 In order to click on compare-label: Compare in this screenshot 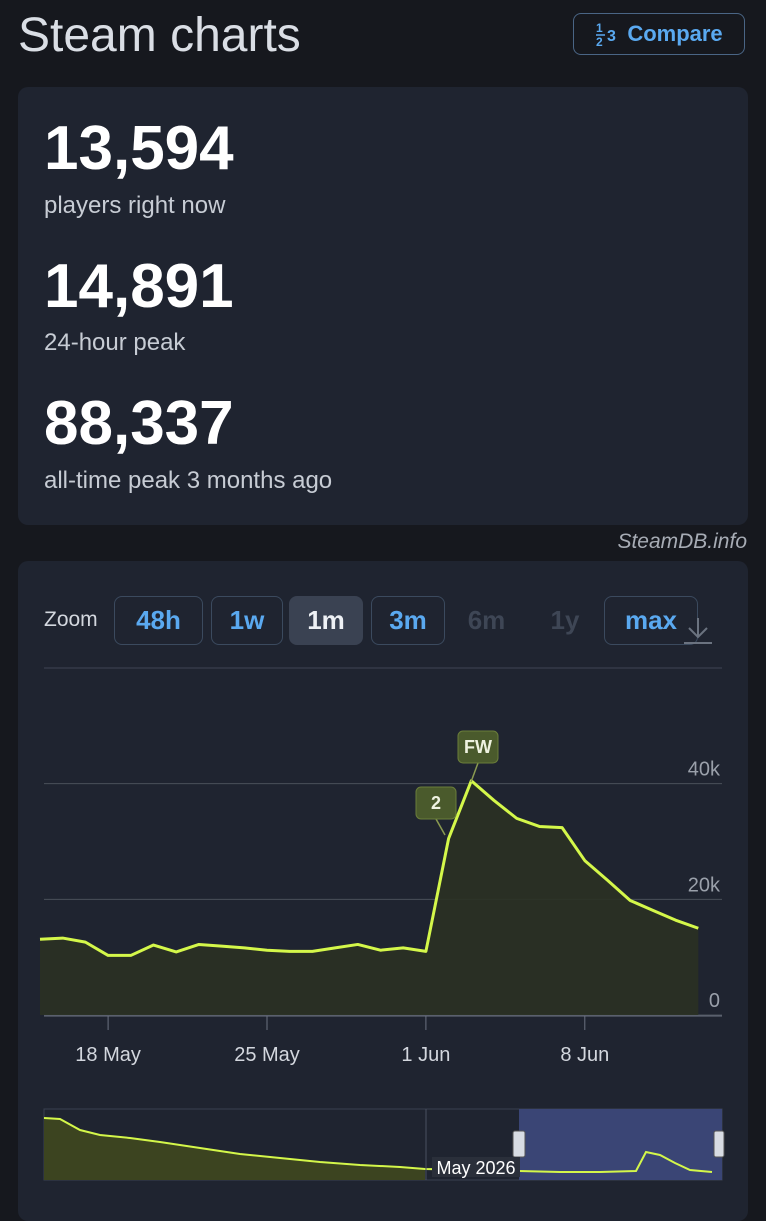, I will do `click(675, 33)`.